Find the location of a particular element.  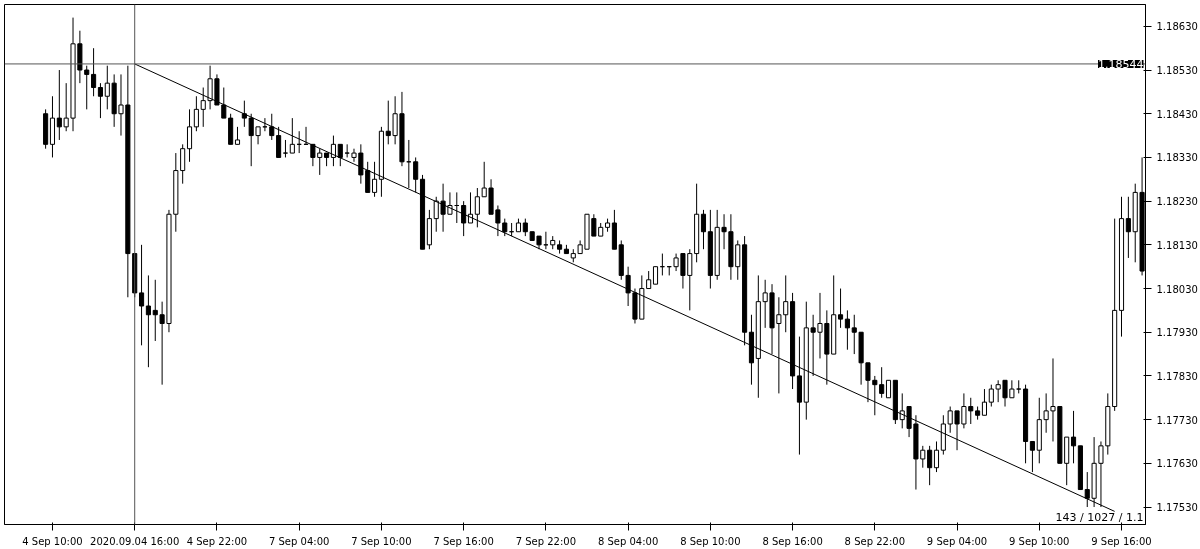

y-tick-label: 1.17630 is located at coordinates (1177, 464).